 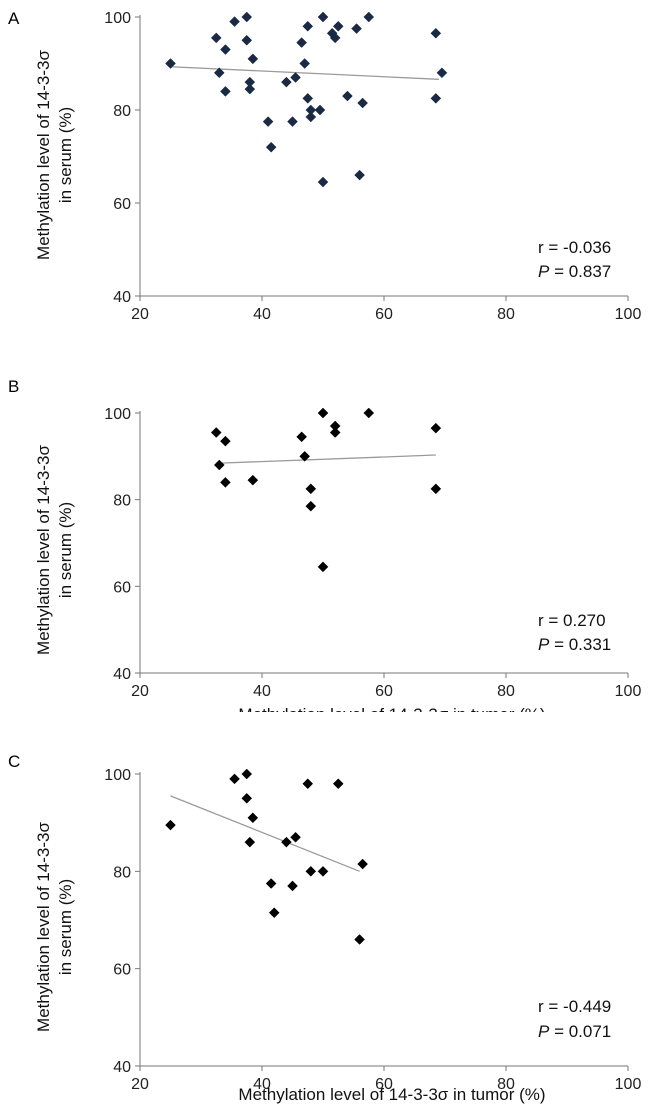 What do you see at coordinates (580, 1031) in the screenshot?
I see `p-value-text: = 0.071` at bounding box center [580, 1031].